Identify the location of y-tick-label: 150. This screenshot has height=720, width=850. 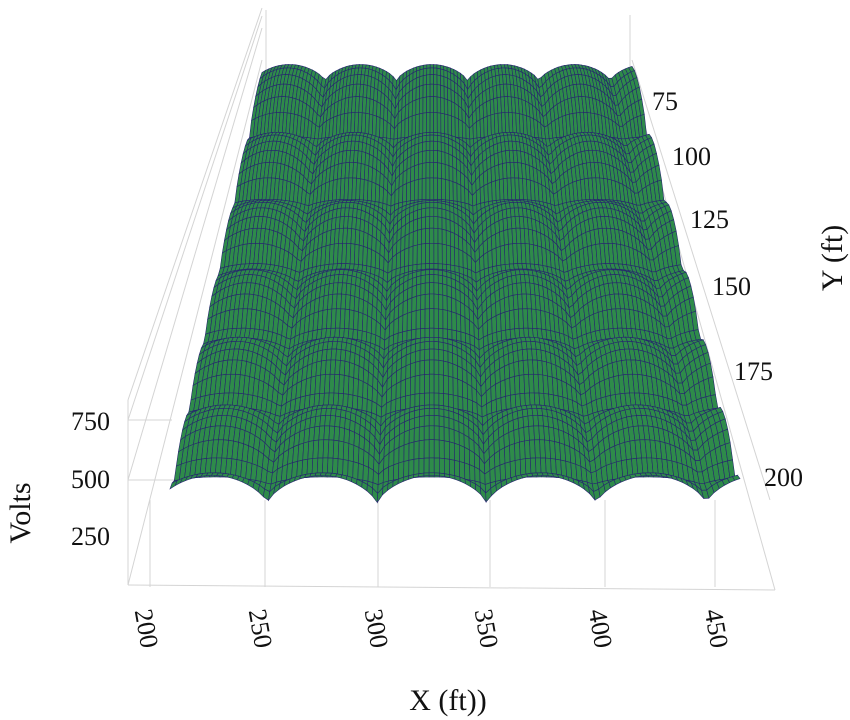
(731, 286).